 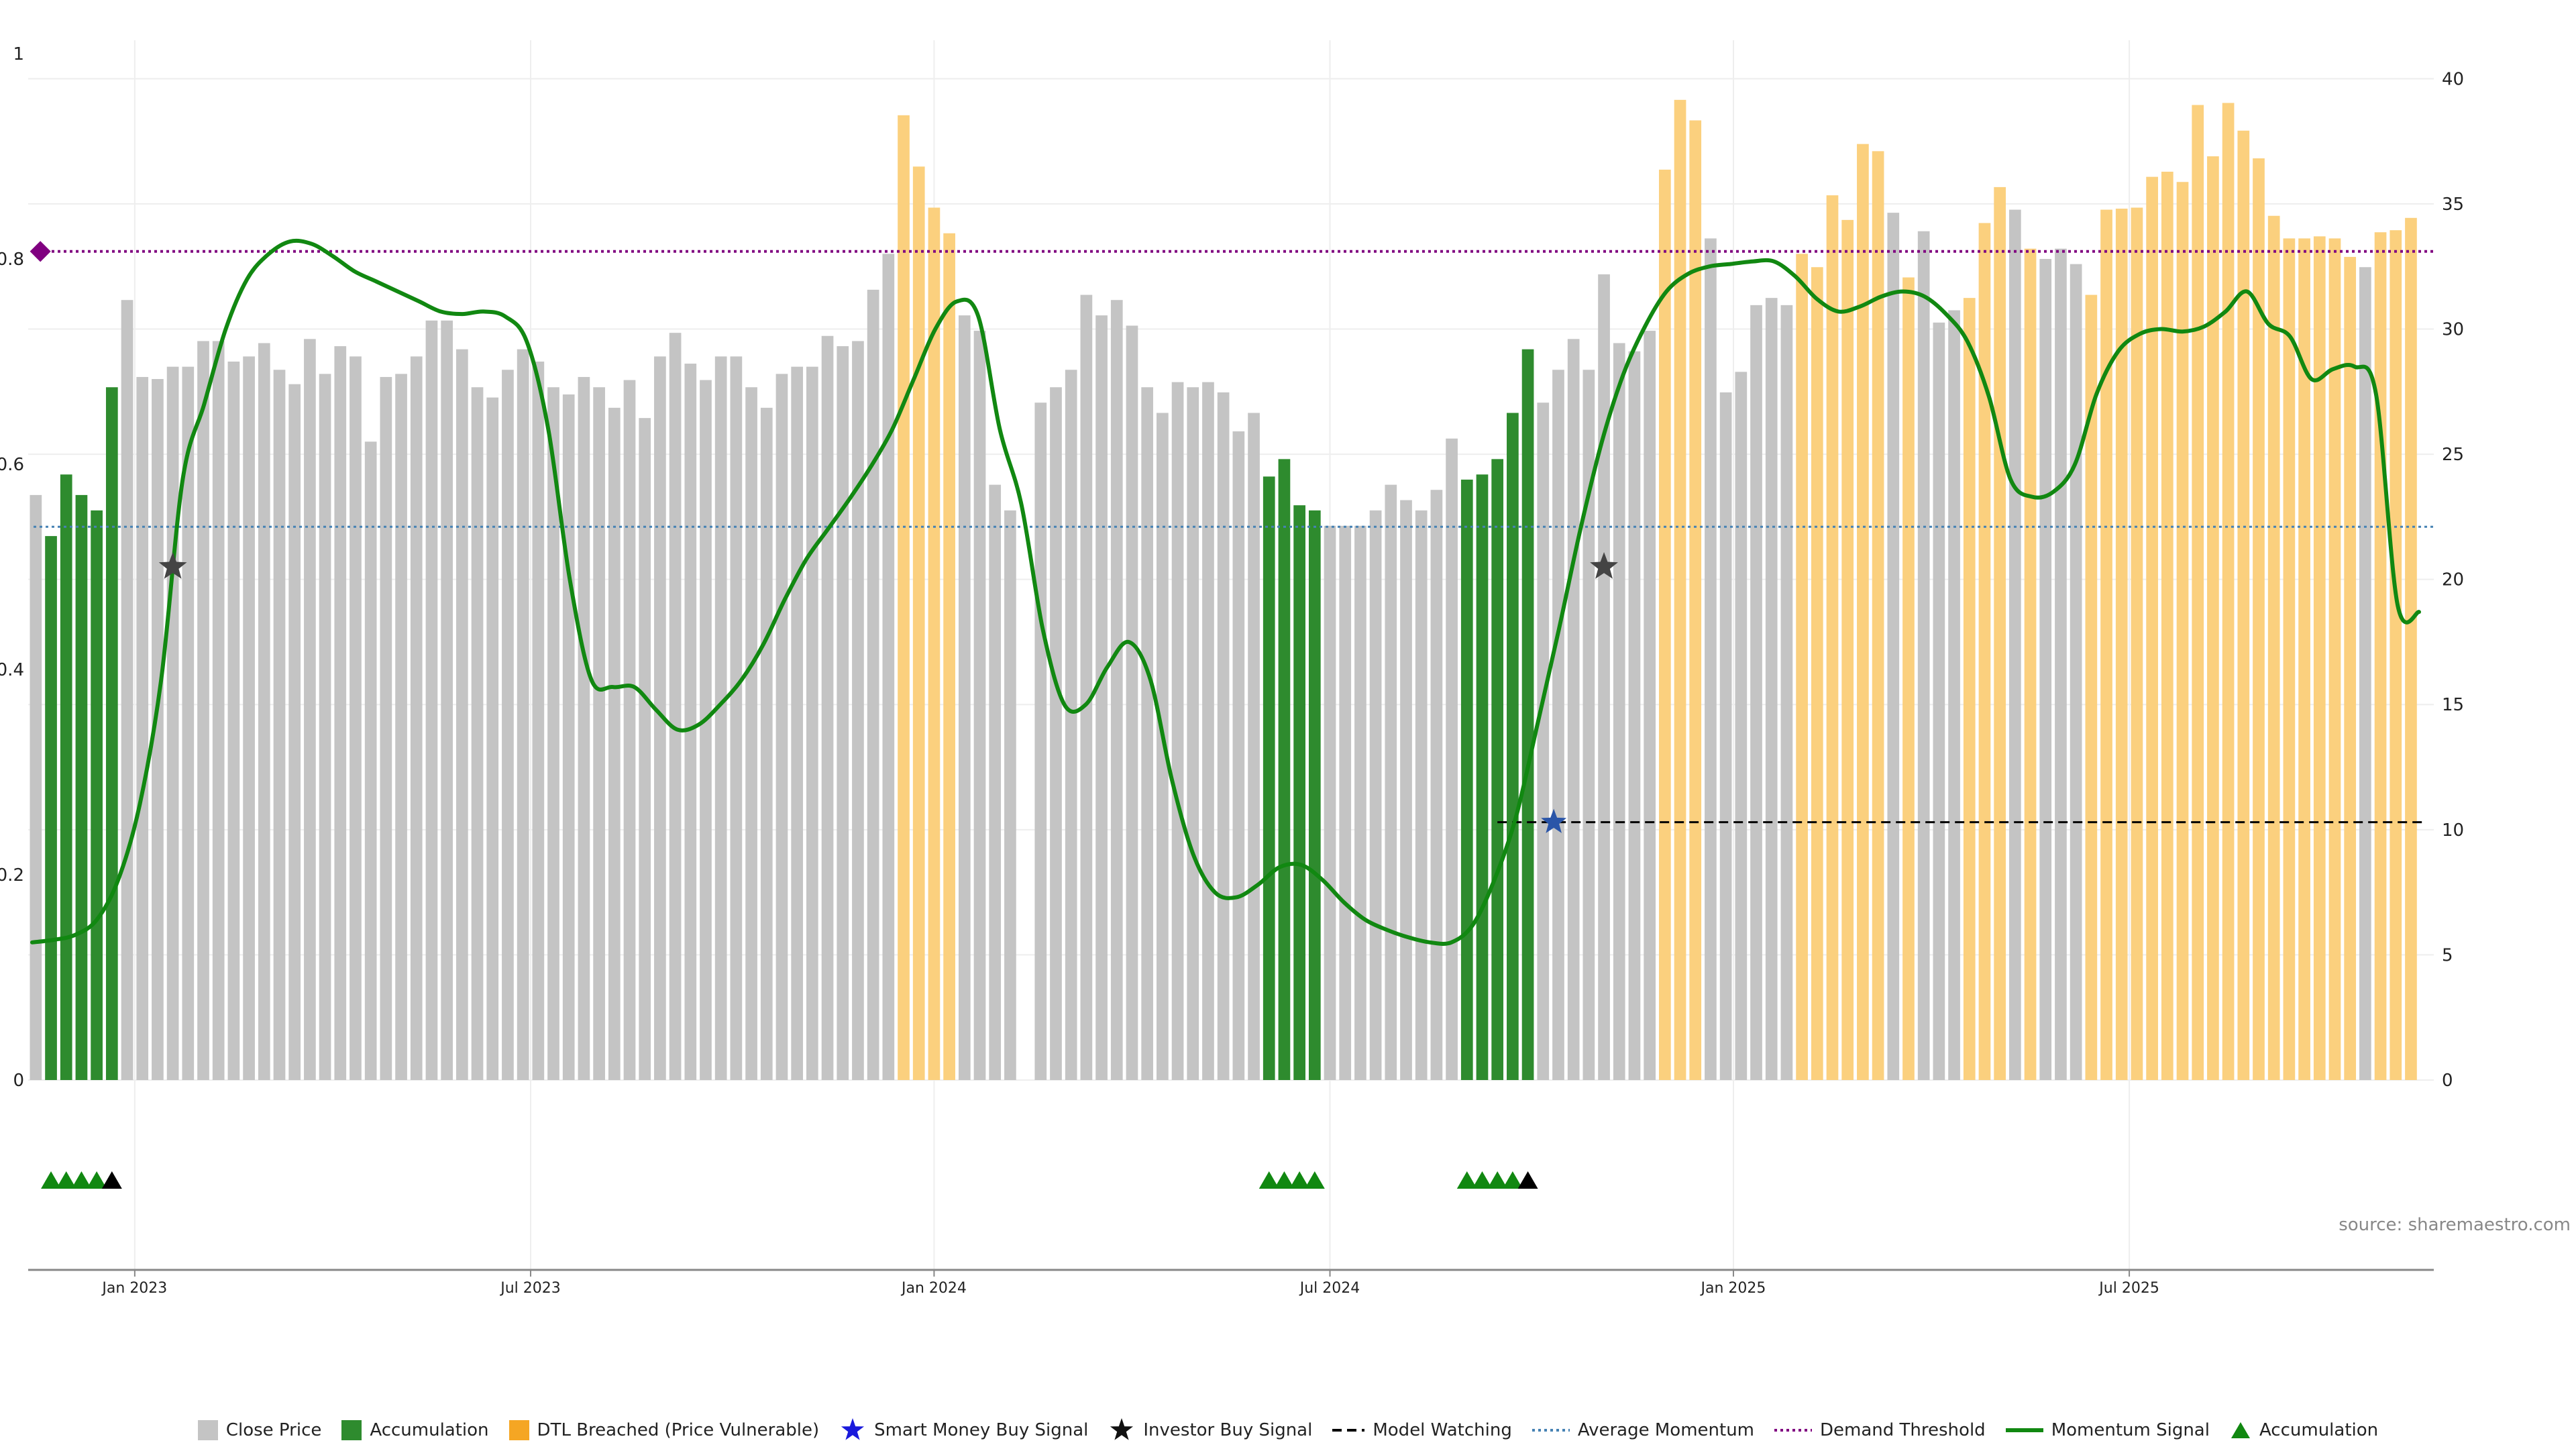 I want to click on legend-investor: Investor Buy Signal, so click(x=1210, y=1430).